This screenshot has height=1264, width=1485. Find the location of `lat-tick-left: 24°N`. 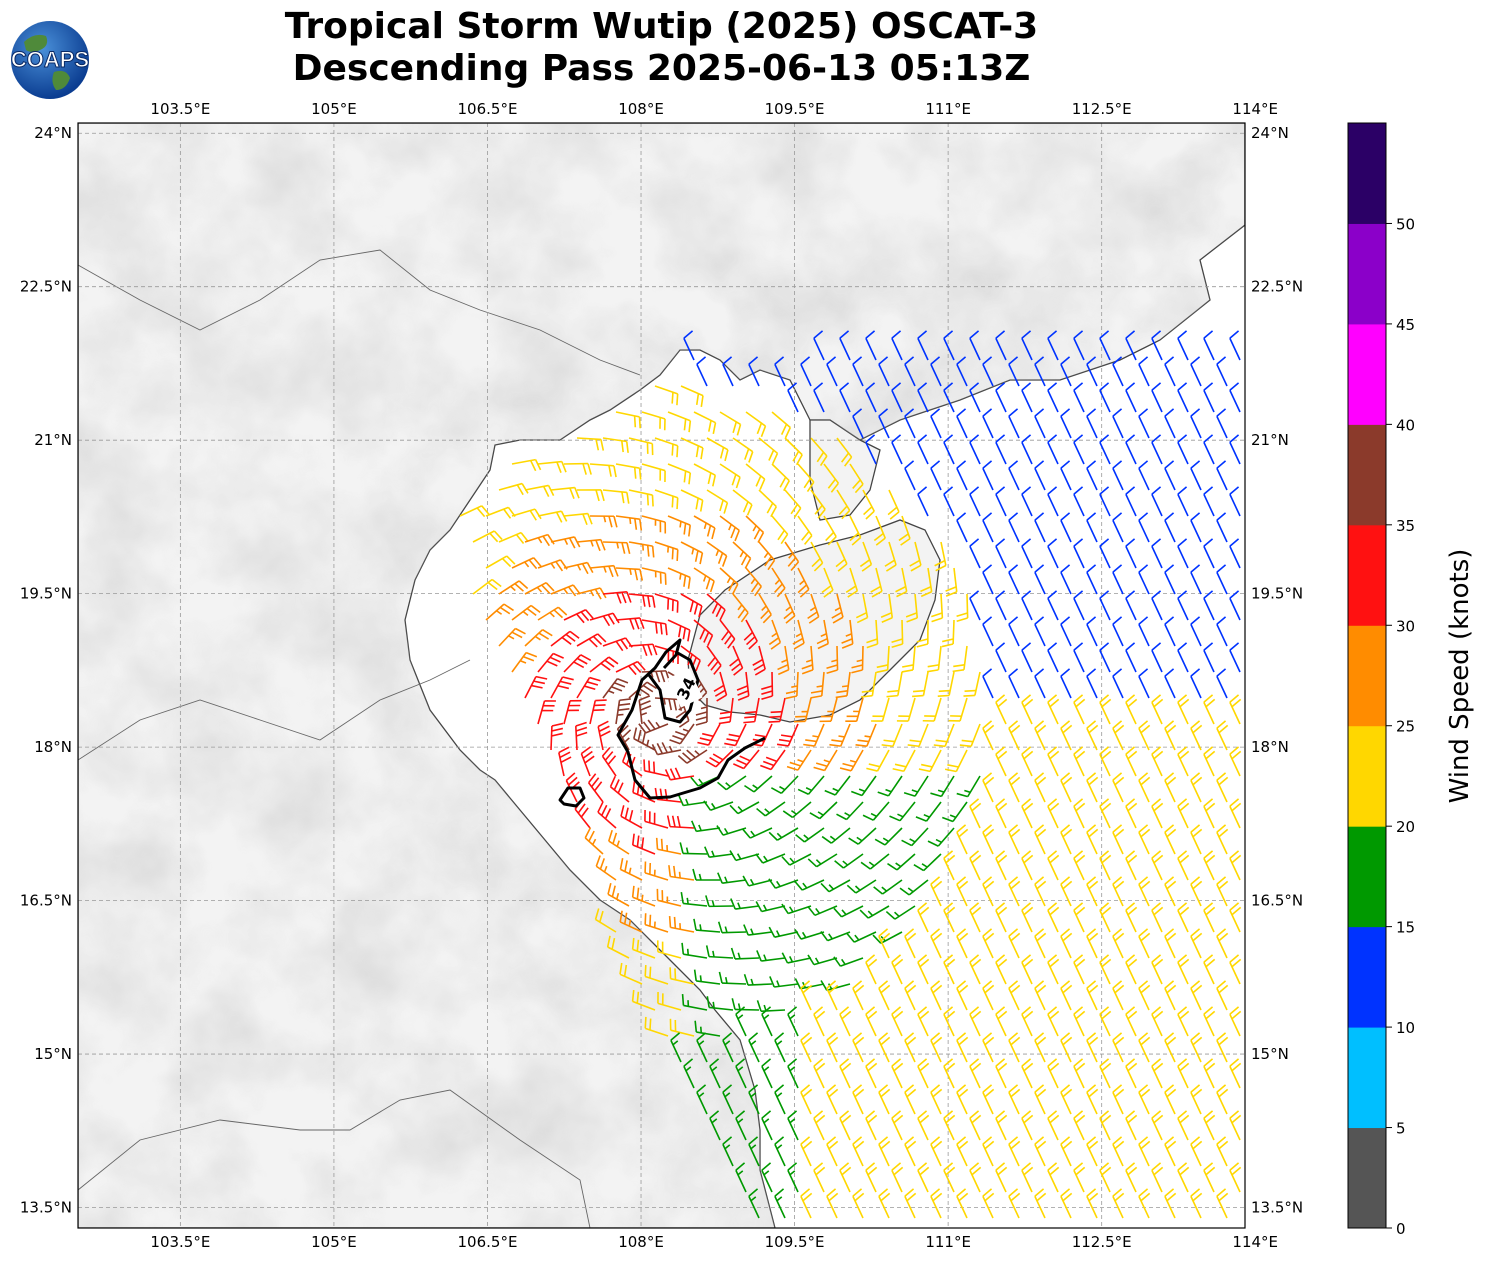

lat-tick-left: 24°N is located at coordinates (53, 133).